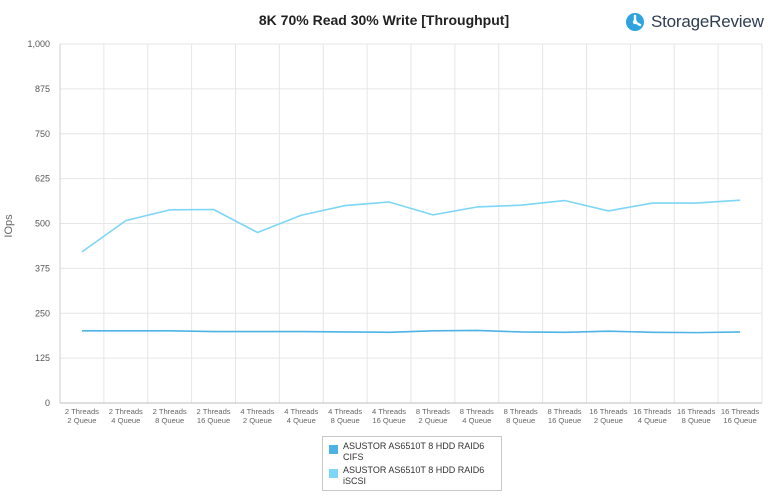  What do you see at coordinates (9, 226) in the screenshot?
I see `y-axis-label: IOps` at bounding box center [9, 226].